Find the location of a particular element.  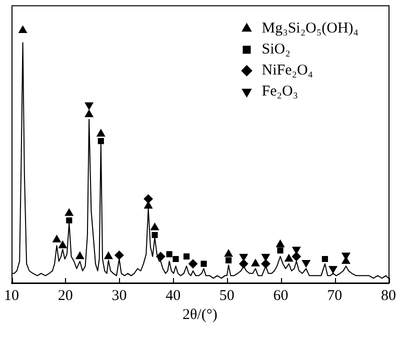

x-tick-label: 30 is located at coordinates (119, 296).